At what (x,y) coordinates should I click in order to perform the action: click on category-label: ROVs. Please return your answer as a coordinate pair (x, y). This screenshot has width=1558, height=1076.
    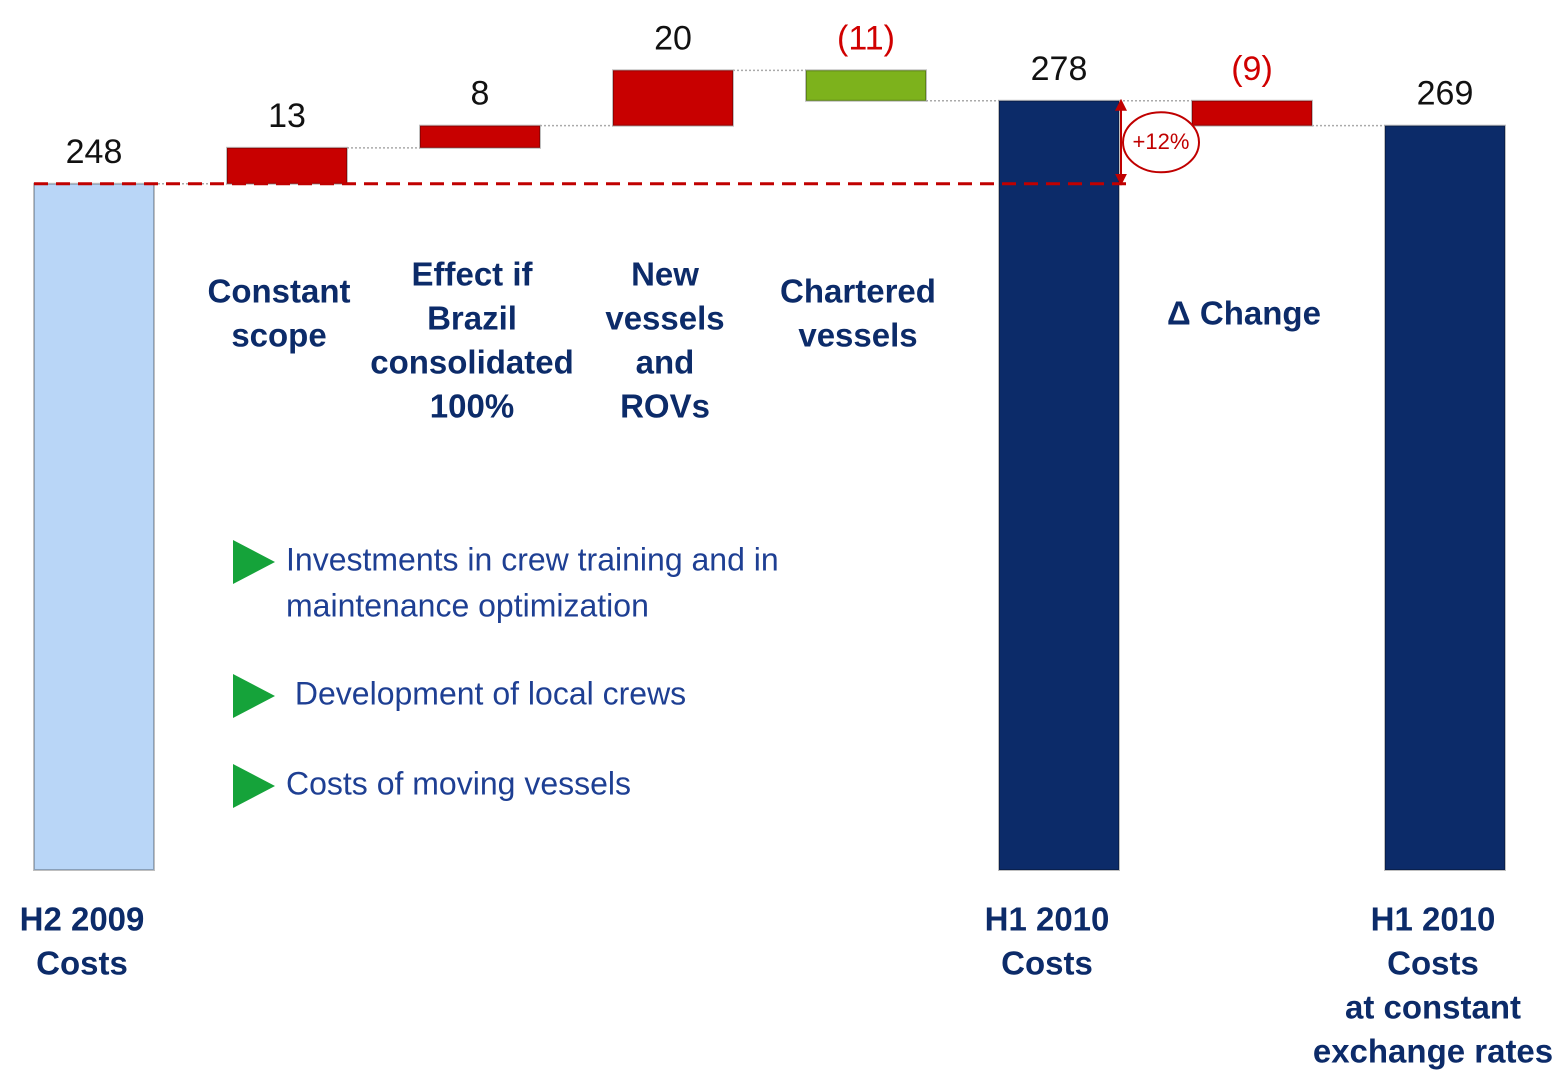
    Looking at the image, I should click on (665, 406).